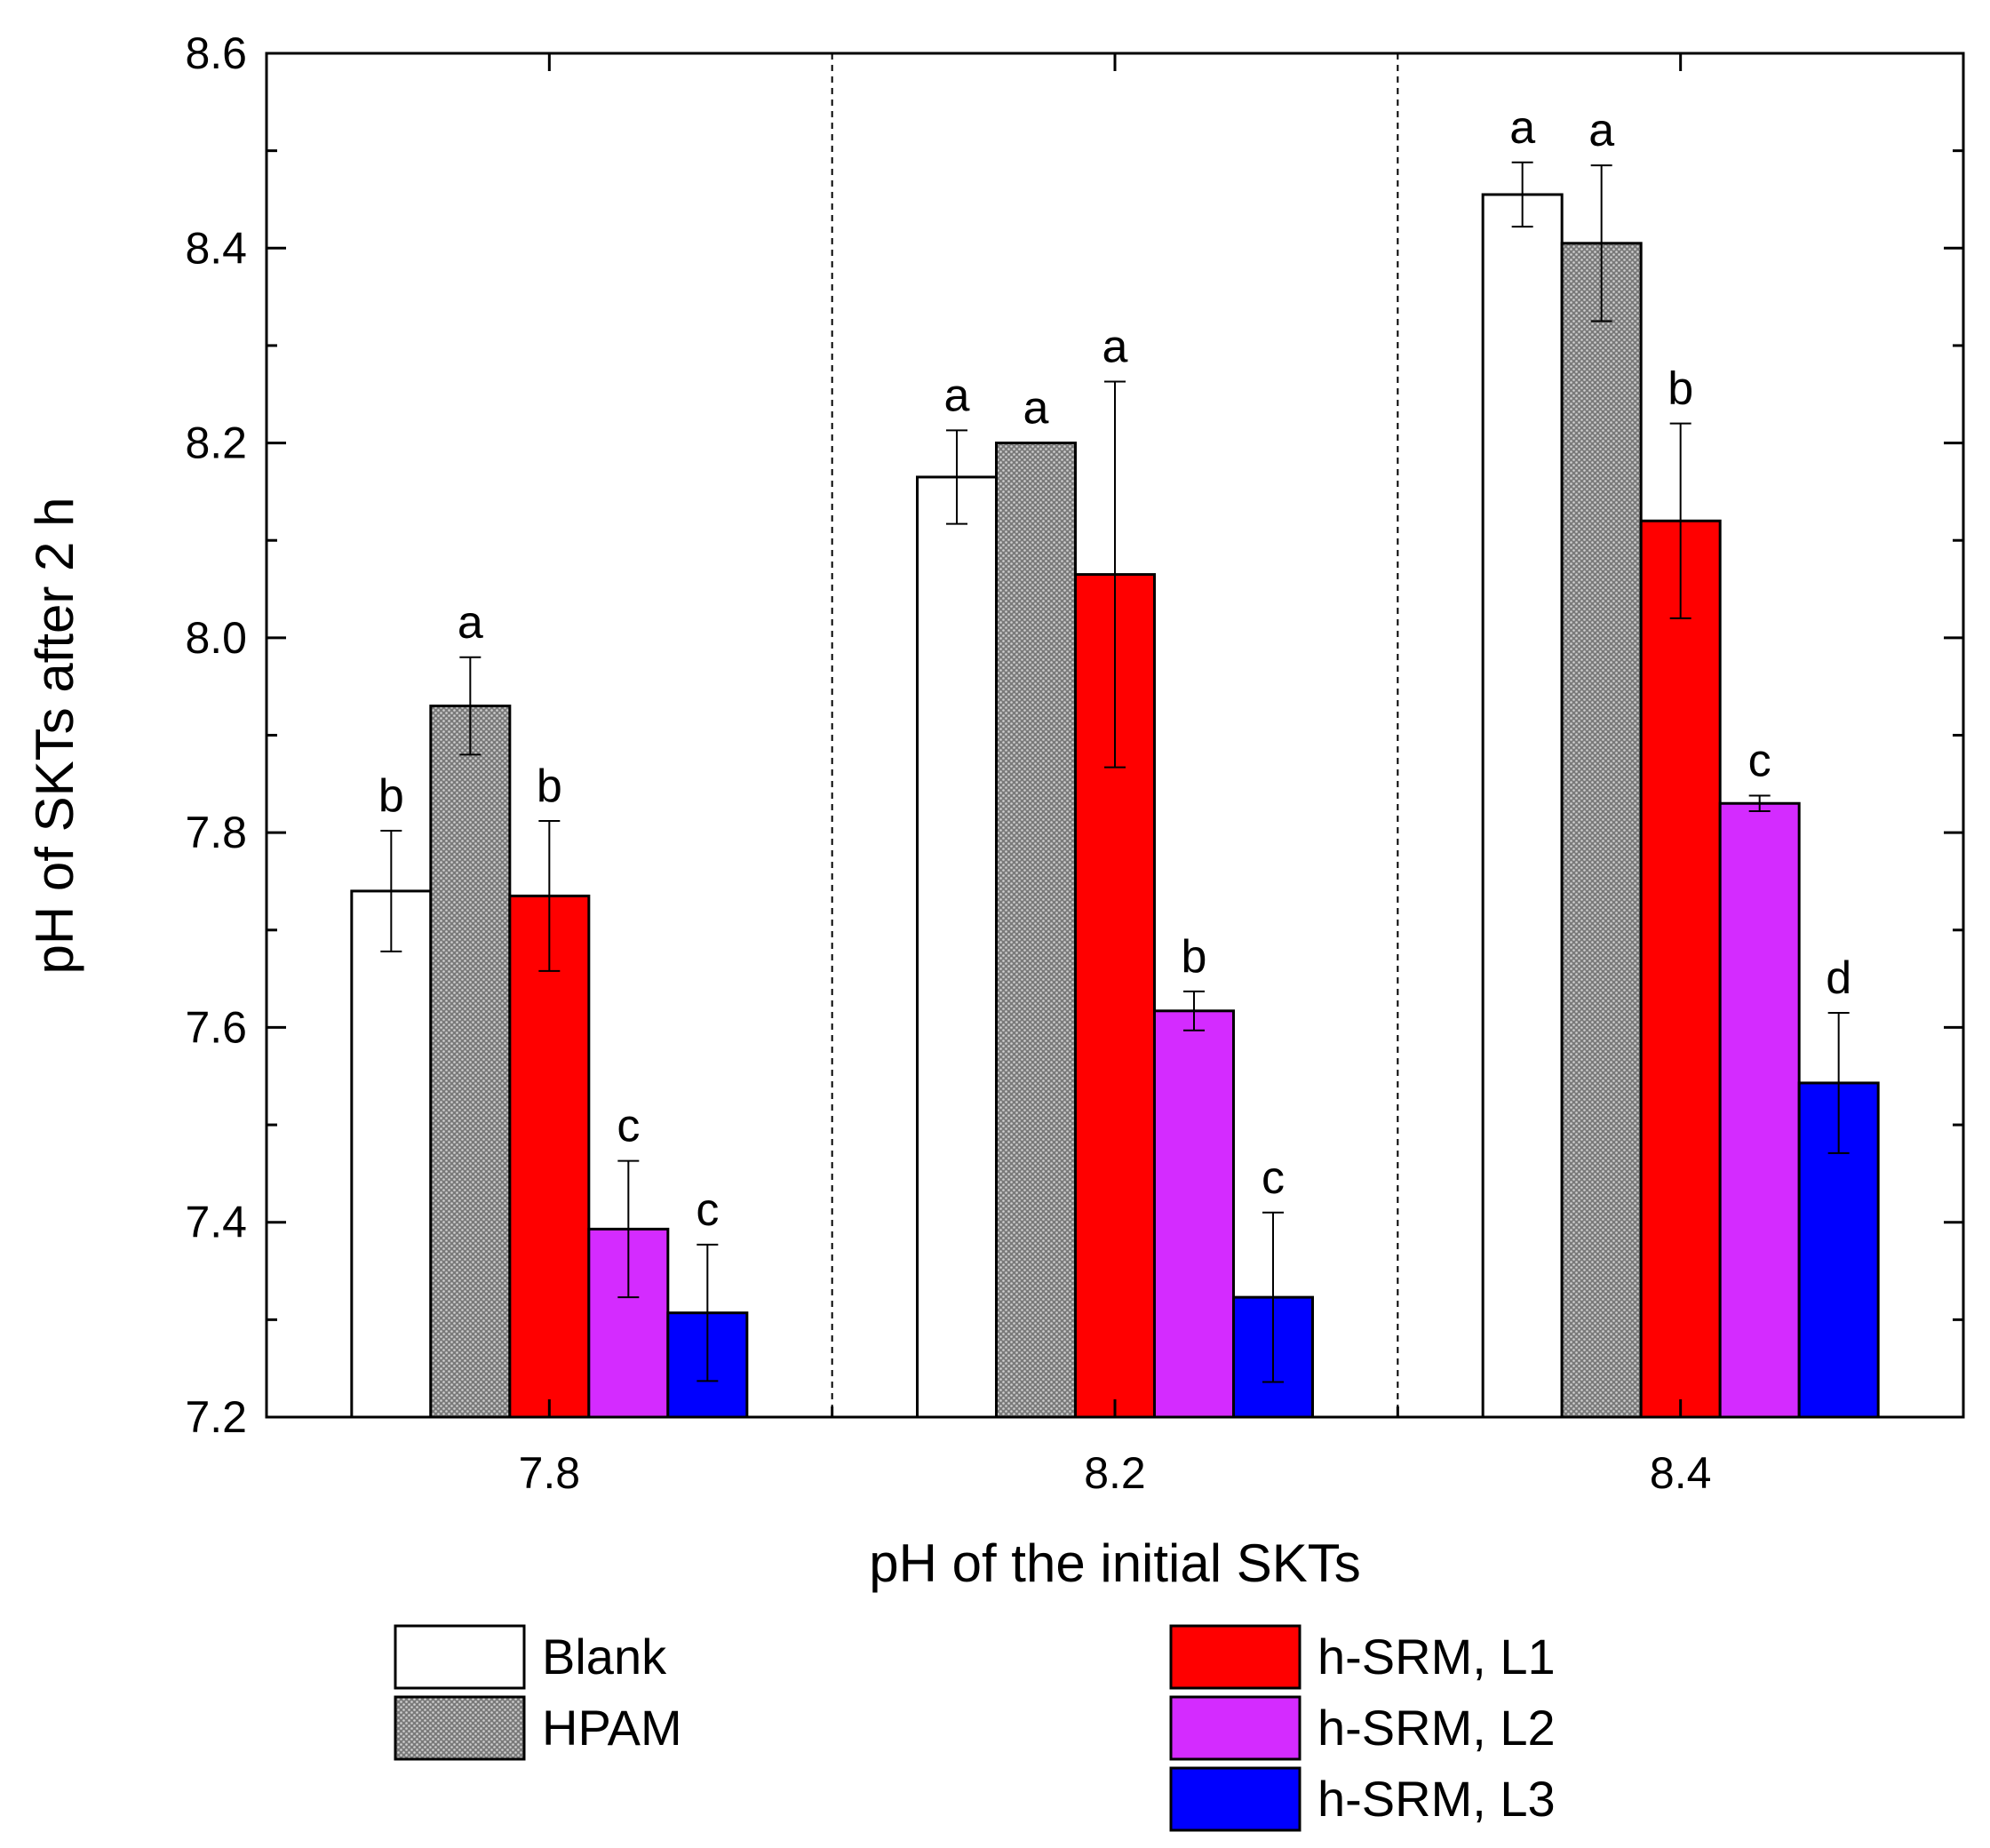  What do you see at coordinates (1681, 1473) in the screenshot?
I see `x-tick-label: 8.4` at bounding box center [1681, 1473].